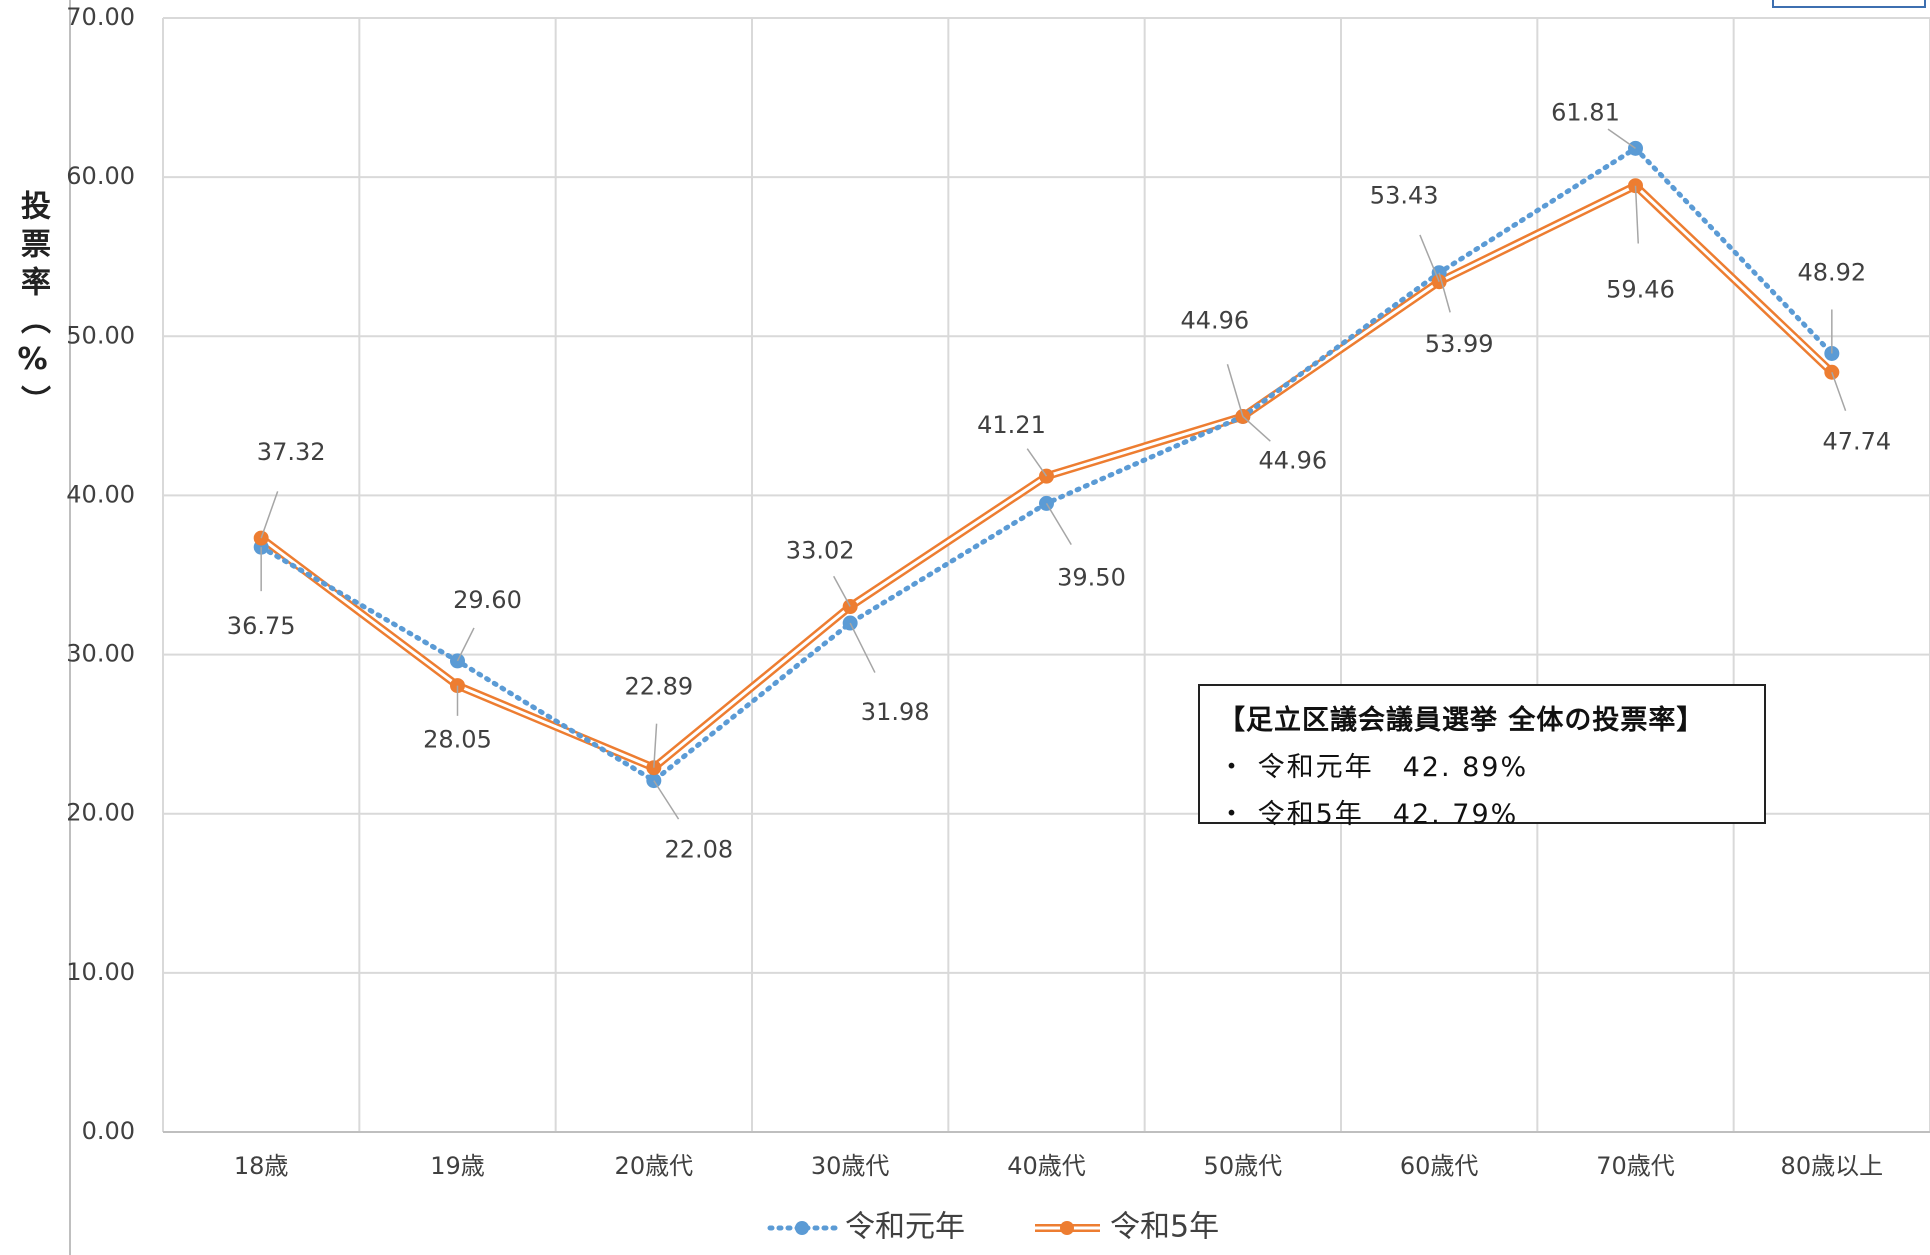 This screenshot has height=1255, width=1930. What do you see at coordinates (1832, 1166) in the screenshot?
I see `x-tick-label: 80歳以上` at bounding box center [1832, 1166].